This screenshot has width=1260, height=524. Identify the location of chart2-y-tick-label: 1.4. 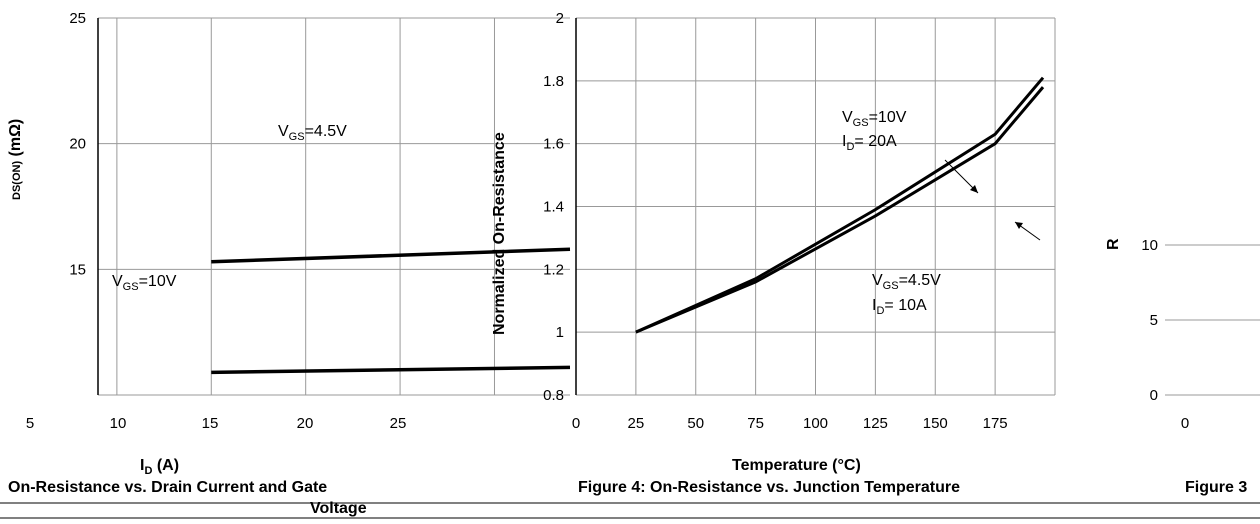
(553, 207).